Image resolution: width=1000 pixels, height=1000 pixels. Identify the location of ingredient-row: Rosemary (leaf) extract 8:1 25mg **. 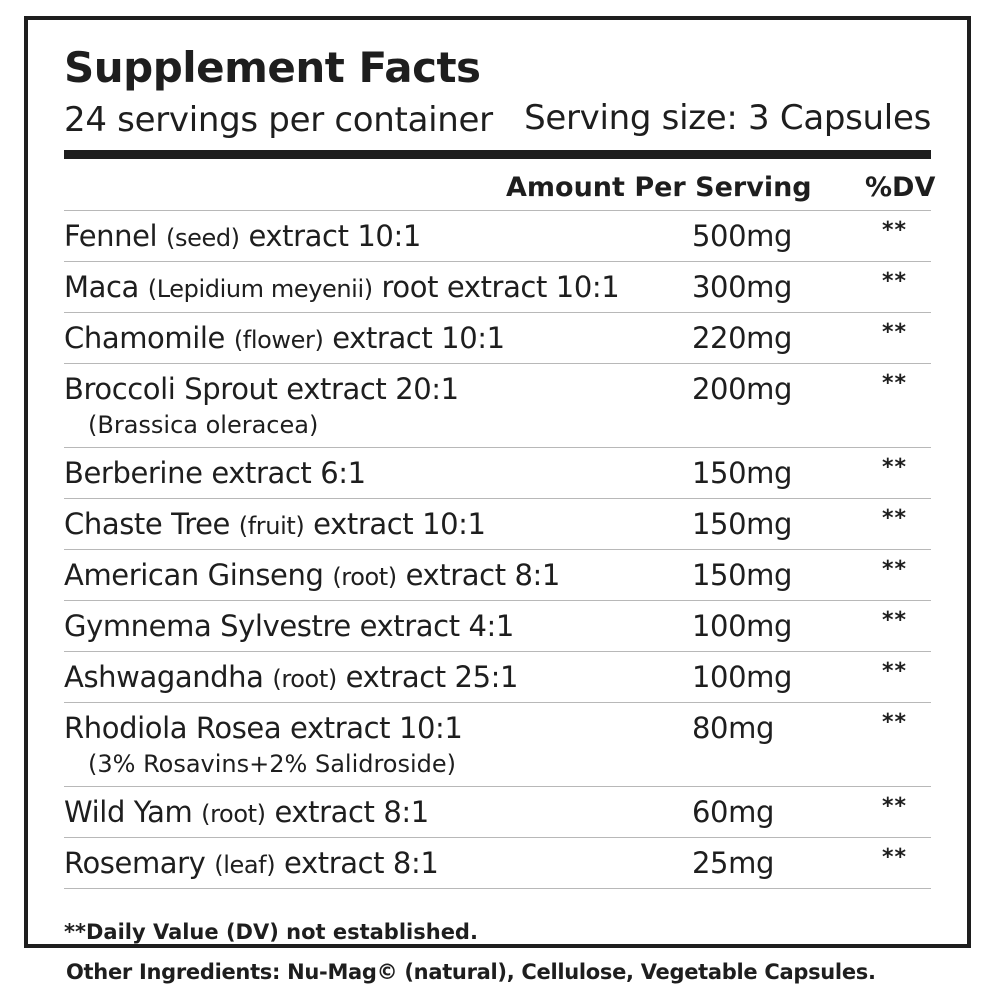
(497, 863).